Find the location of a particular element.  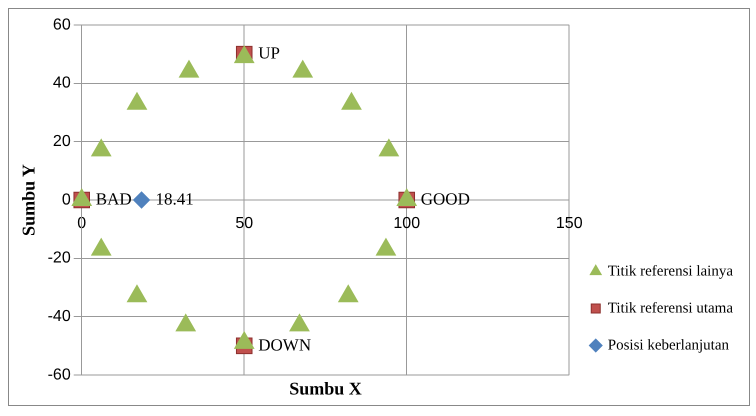

annotation: DOWN is located at coordinates (285, 344).